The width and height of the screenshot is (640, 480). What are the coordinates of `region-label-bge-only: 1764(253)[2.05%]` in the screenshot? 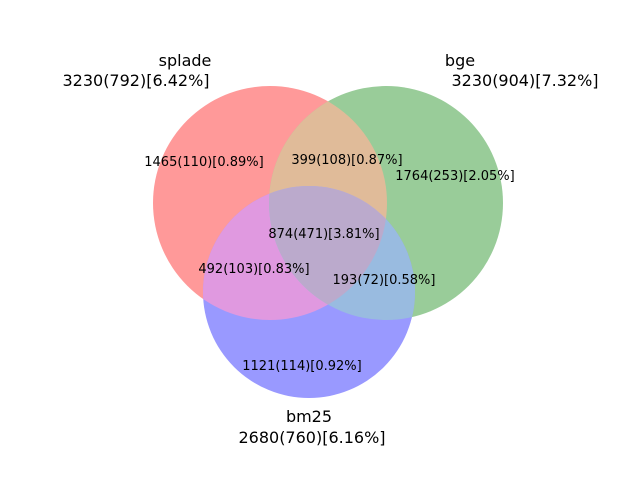 It's located at (454, 176).